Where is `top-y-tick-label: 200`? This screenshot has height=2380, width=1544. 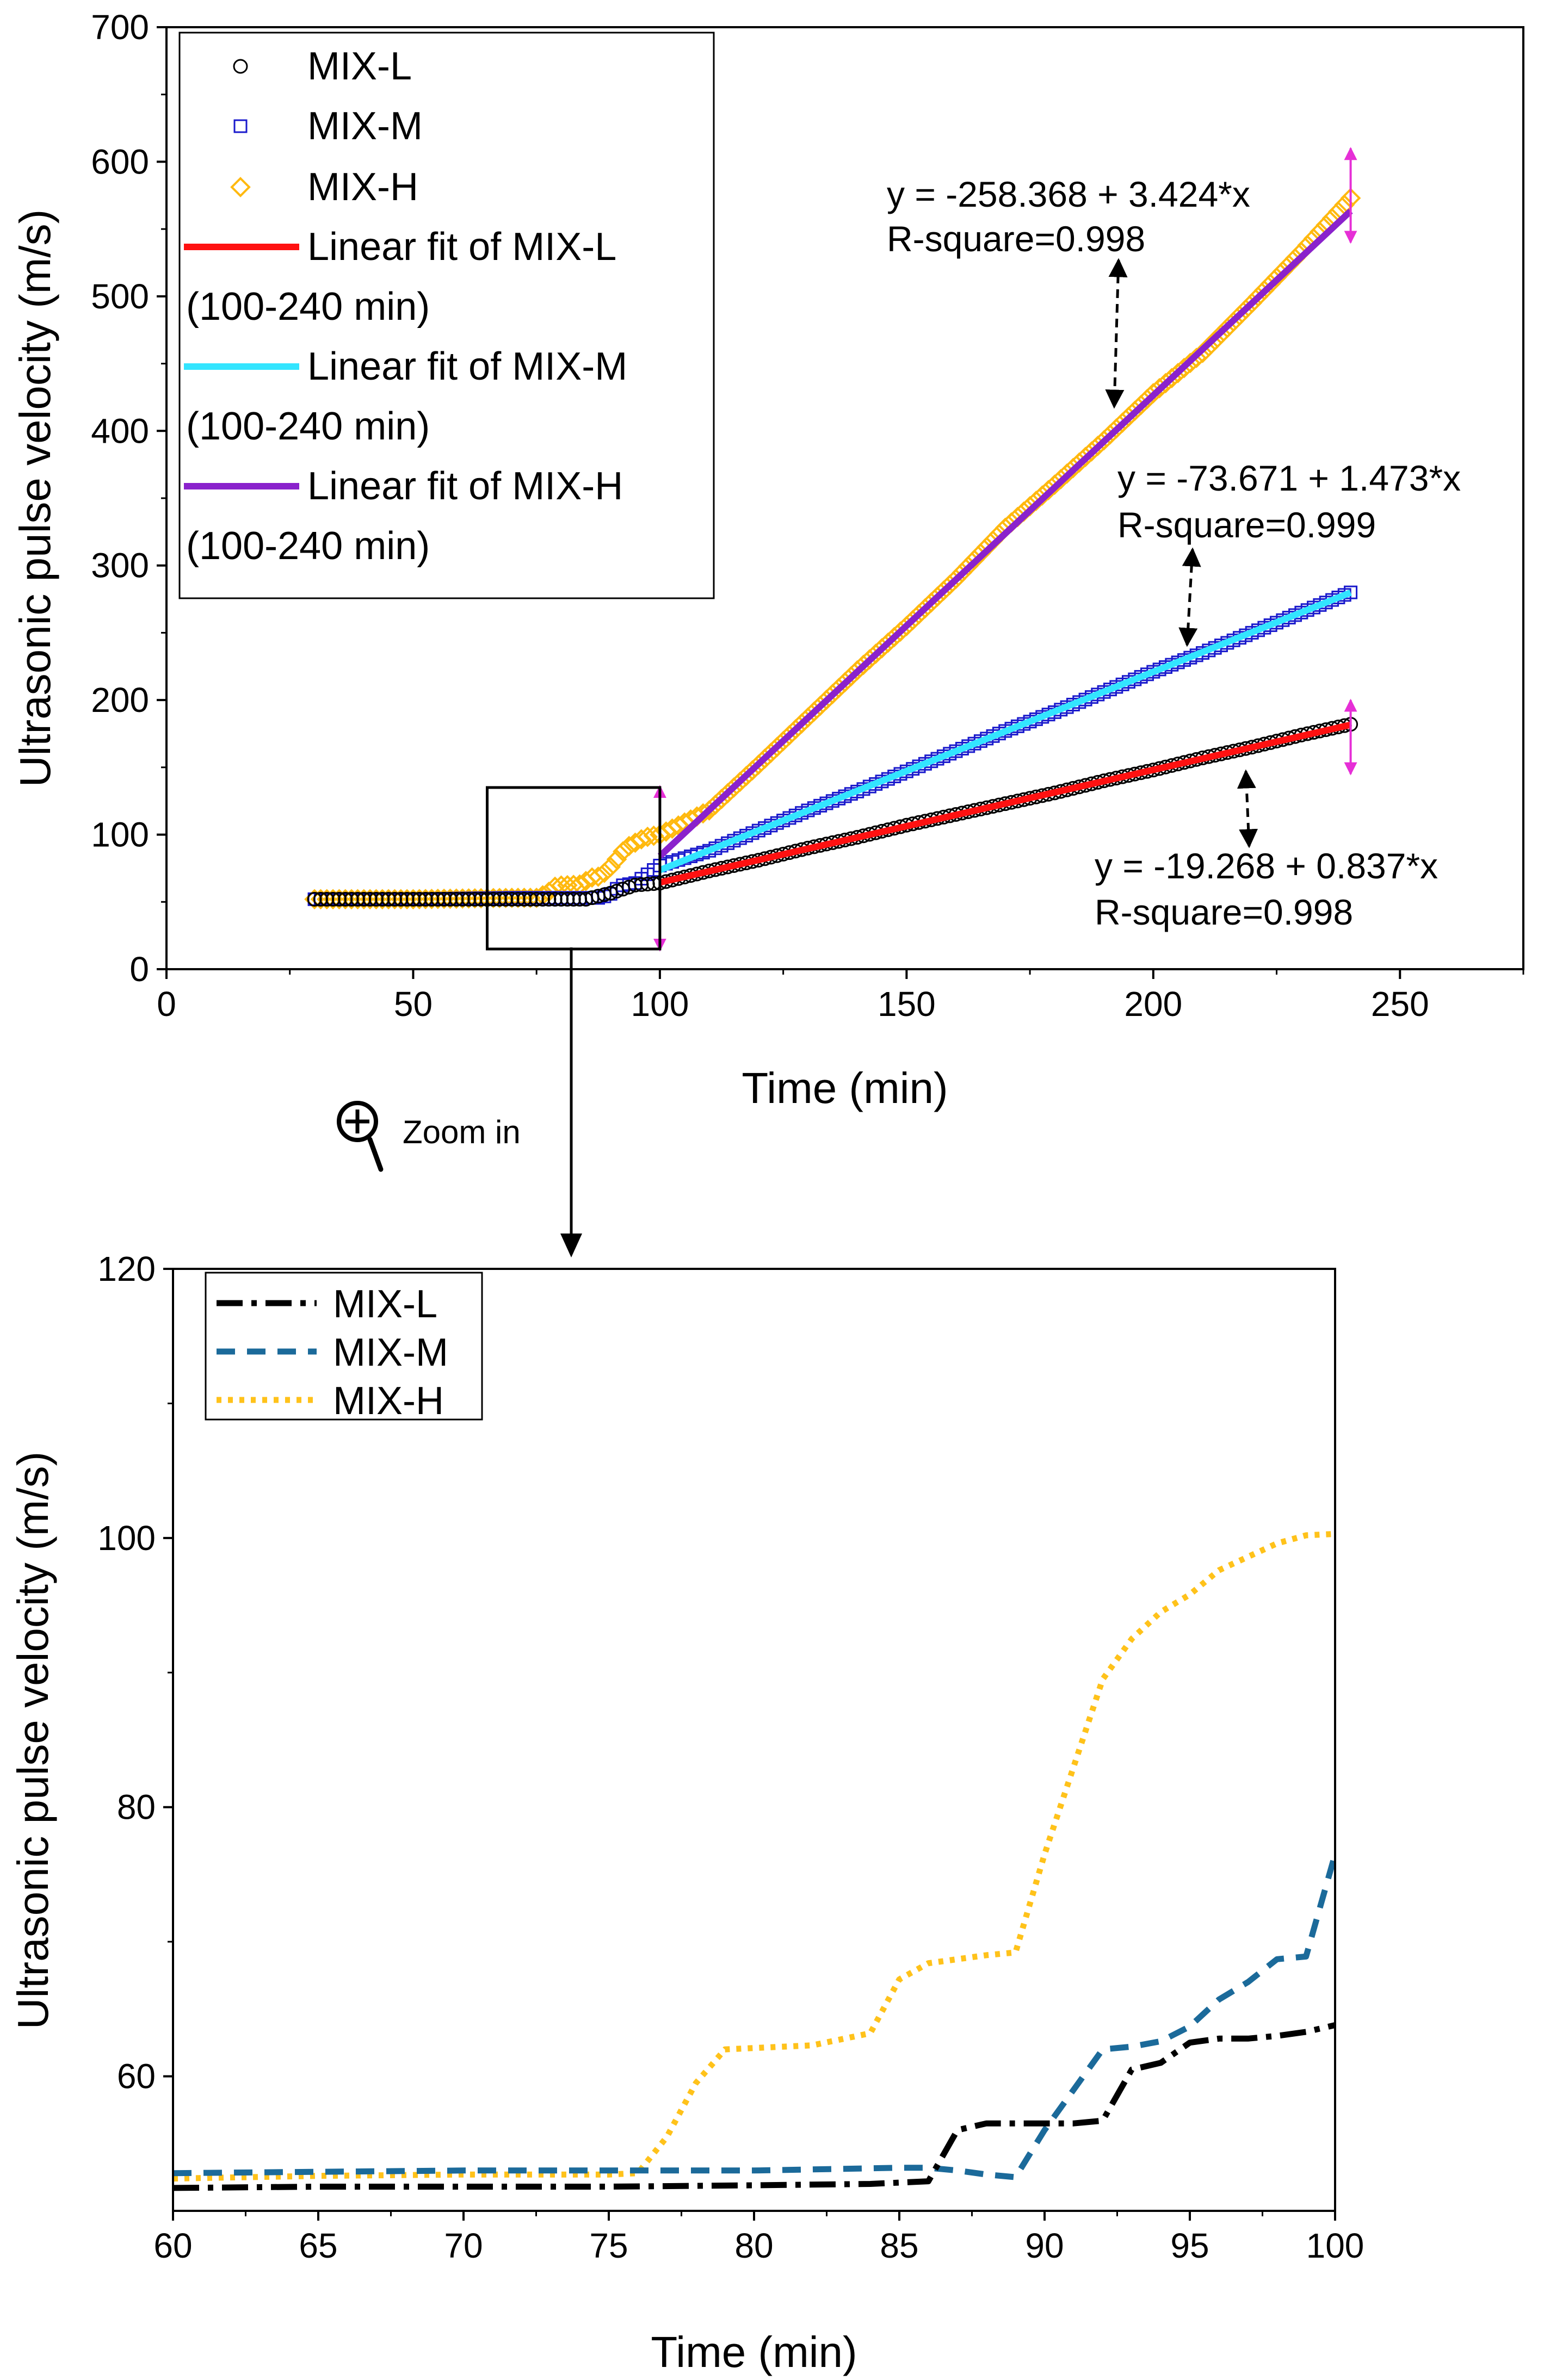
top-y-tick-label: 200 is located at coordinates (120, 700).